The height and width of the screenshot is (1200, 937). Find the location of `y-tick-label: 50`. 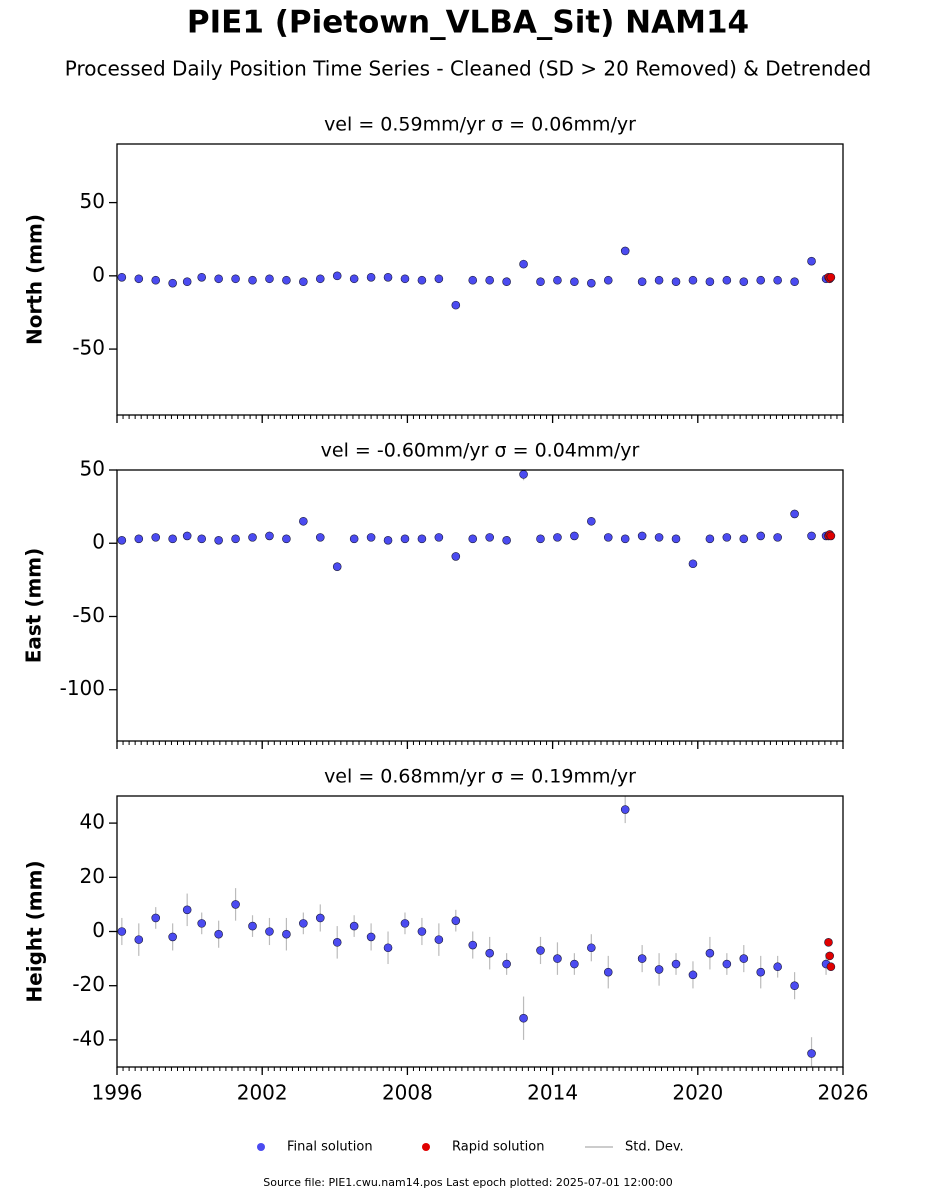

y-tick-label: 50 is located at coordinates (92, 201).